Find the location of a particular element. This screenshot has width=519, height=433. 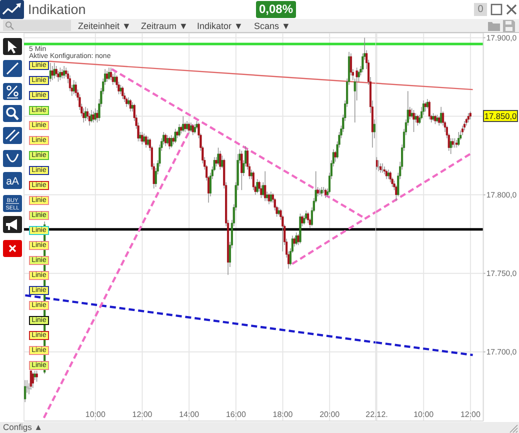

text: 0,08% is located at coordinates (276, 9).